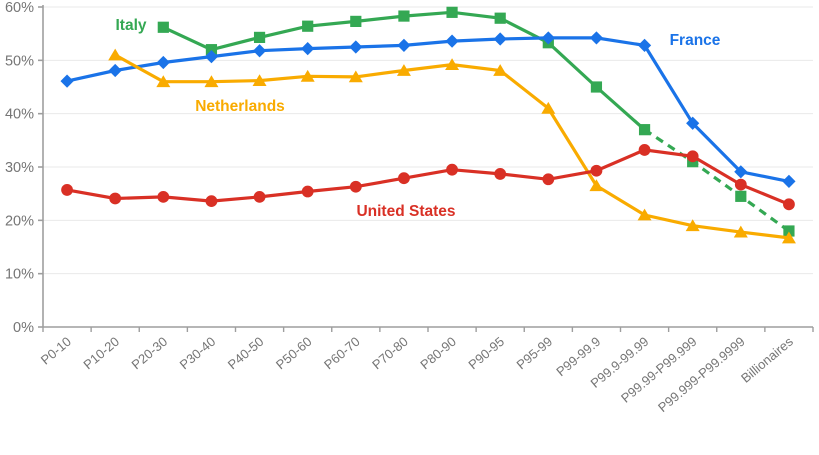  What do you see at coordinates (390, 353) in the screenshot?
I see `x-tick-label: P70-80` at bounding box center [390, 353].